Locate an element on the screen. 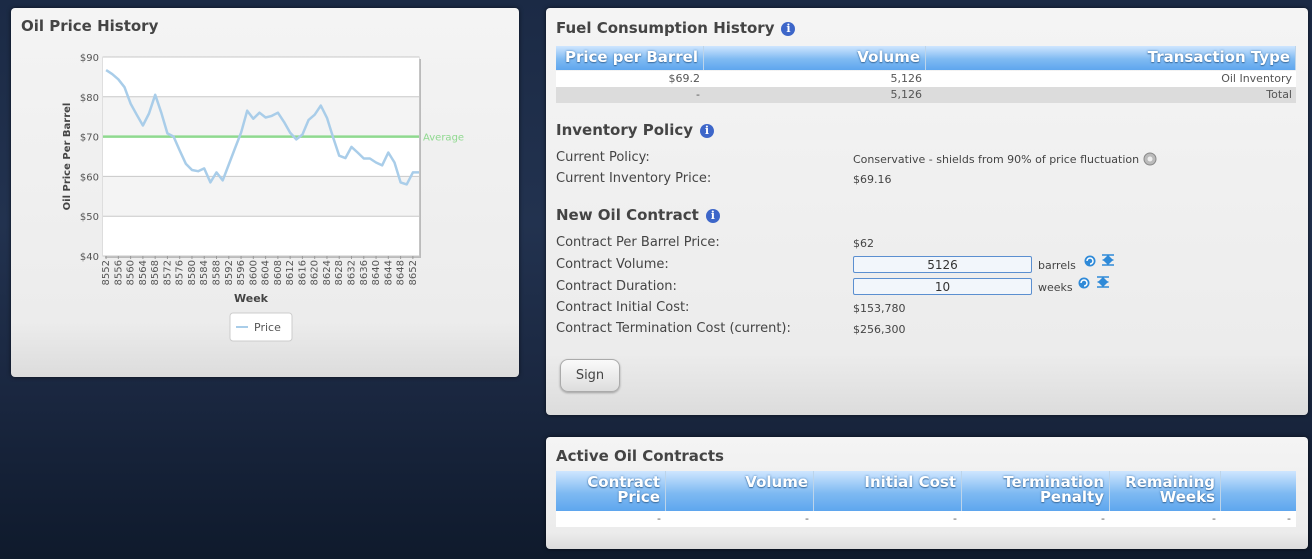 This screenshot has height=559, width=1312. field-label: Contract Initial Cost: is located at coordinates (623, 307).